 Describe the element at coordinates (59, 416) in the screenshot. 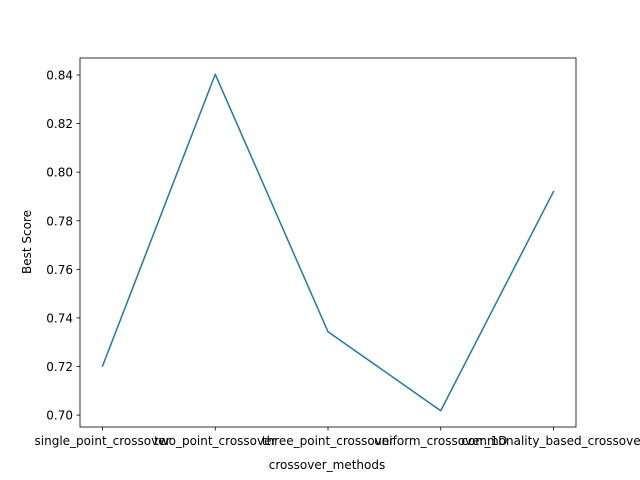

I see `y-tick-label: 0.70` at that location.